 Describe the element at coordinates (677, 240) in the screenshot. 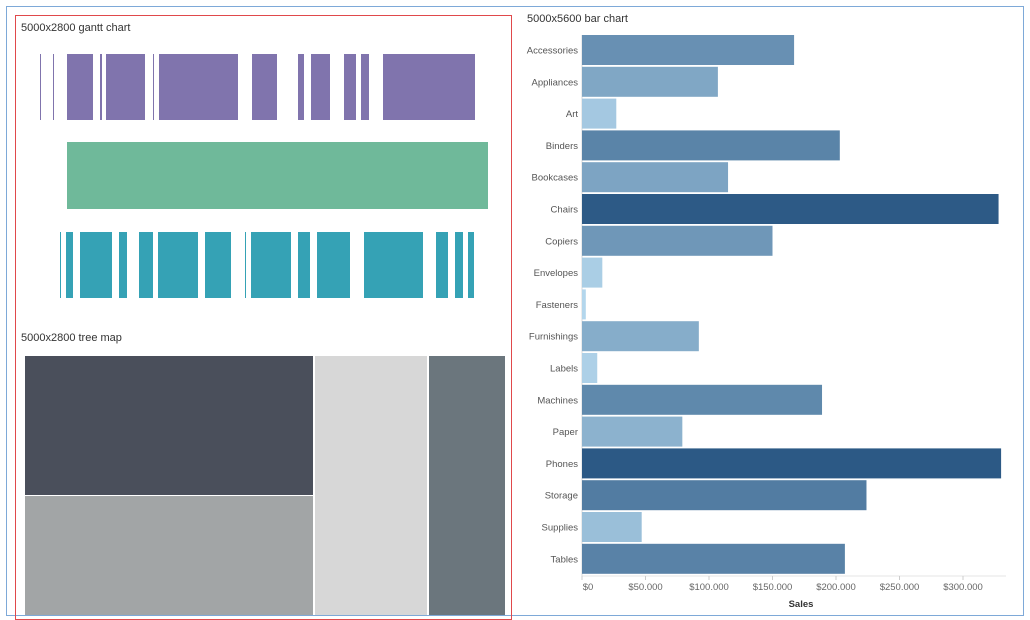

I see `bar-copiers` at that location.